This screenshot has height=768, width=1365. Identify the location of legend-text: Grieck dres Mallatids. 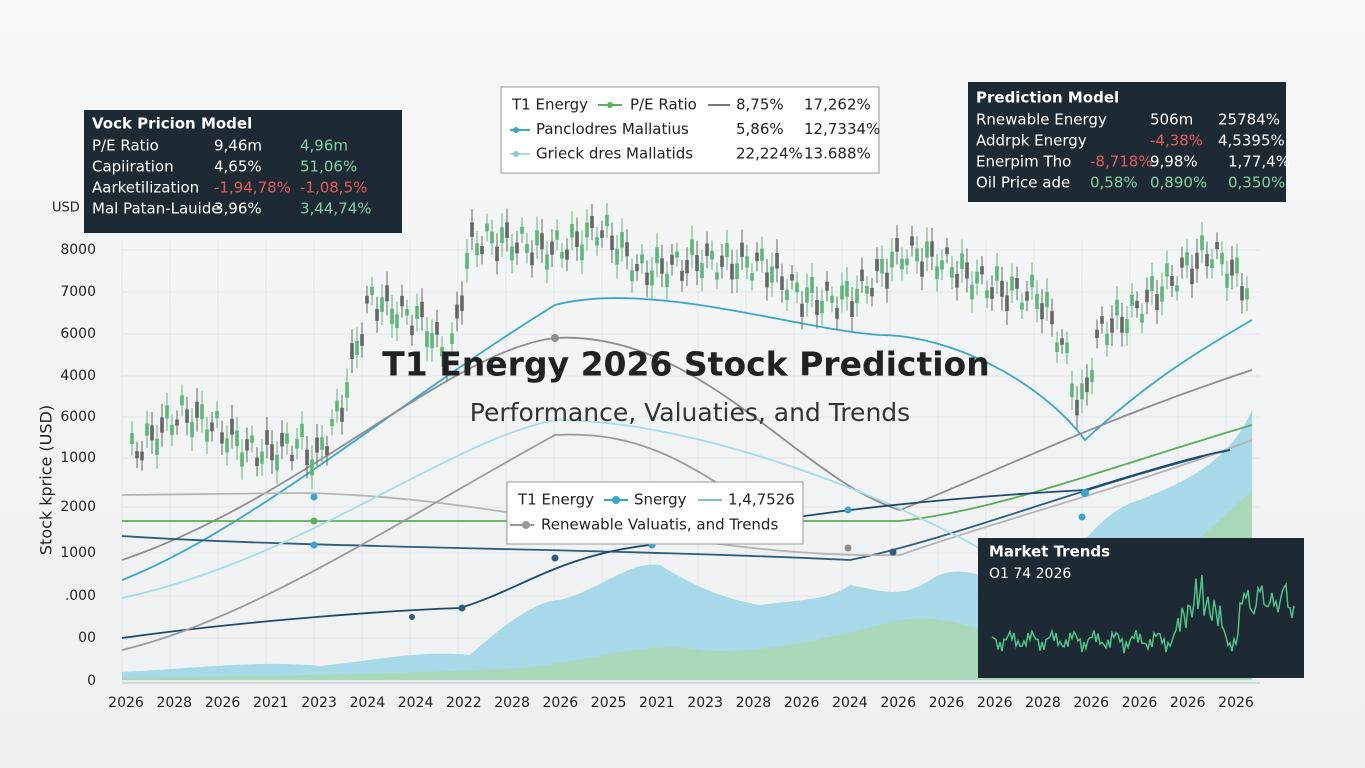
(614, 154).